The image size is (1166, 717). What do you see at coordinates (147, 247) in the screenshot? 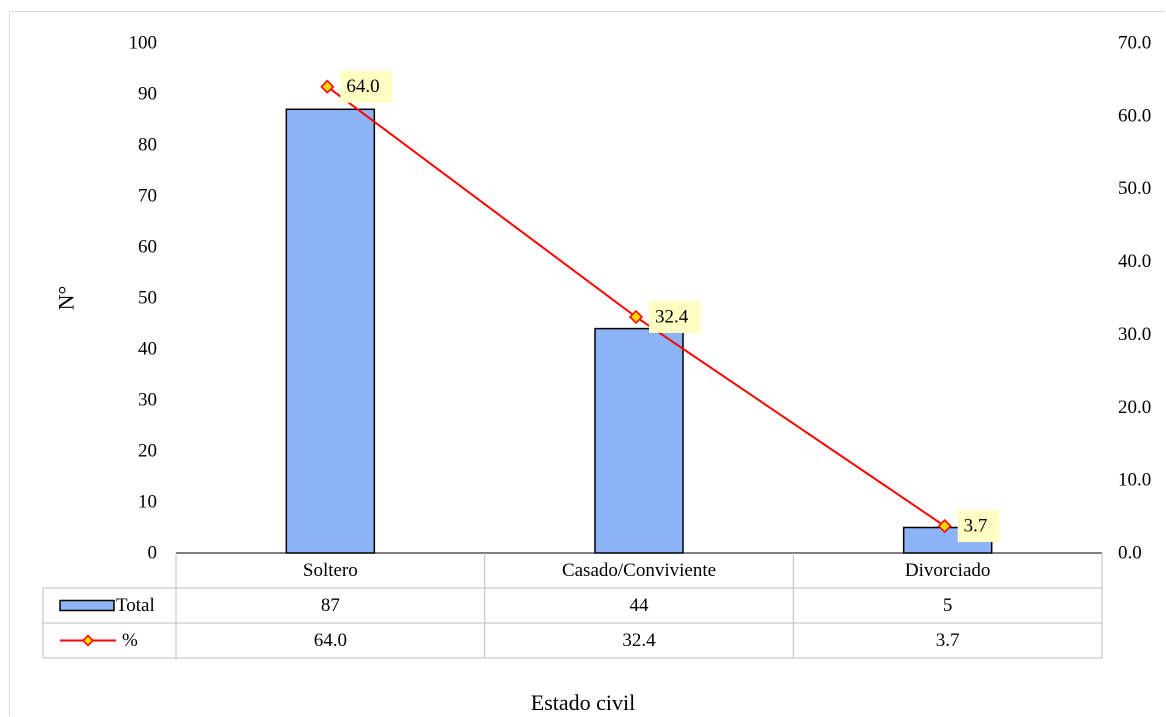
I see `left-tick-label: 60` at bounding box center [147, 247].